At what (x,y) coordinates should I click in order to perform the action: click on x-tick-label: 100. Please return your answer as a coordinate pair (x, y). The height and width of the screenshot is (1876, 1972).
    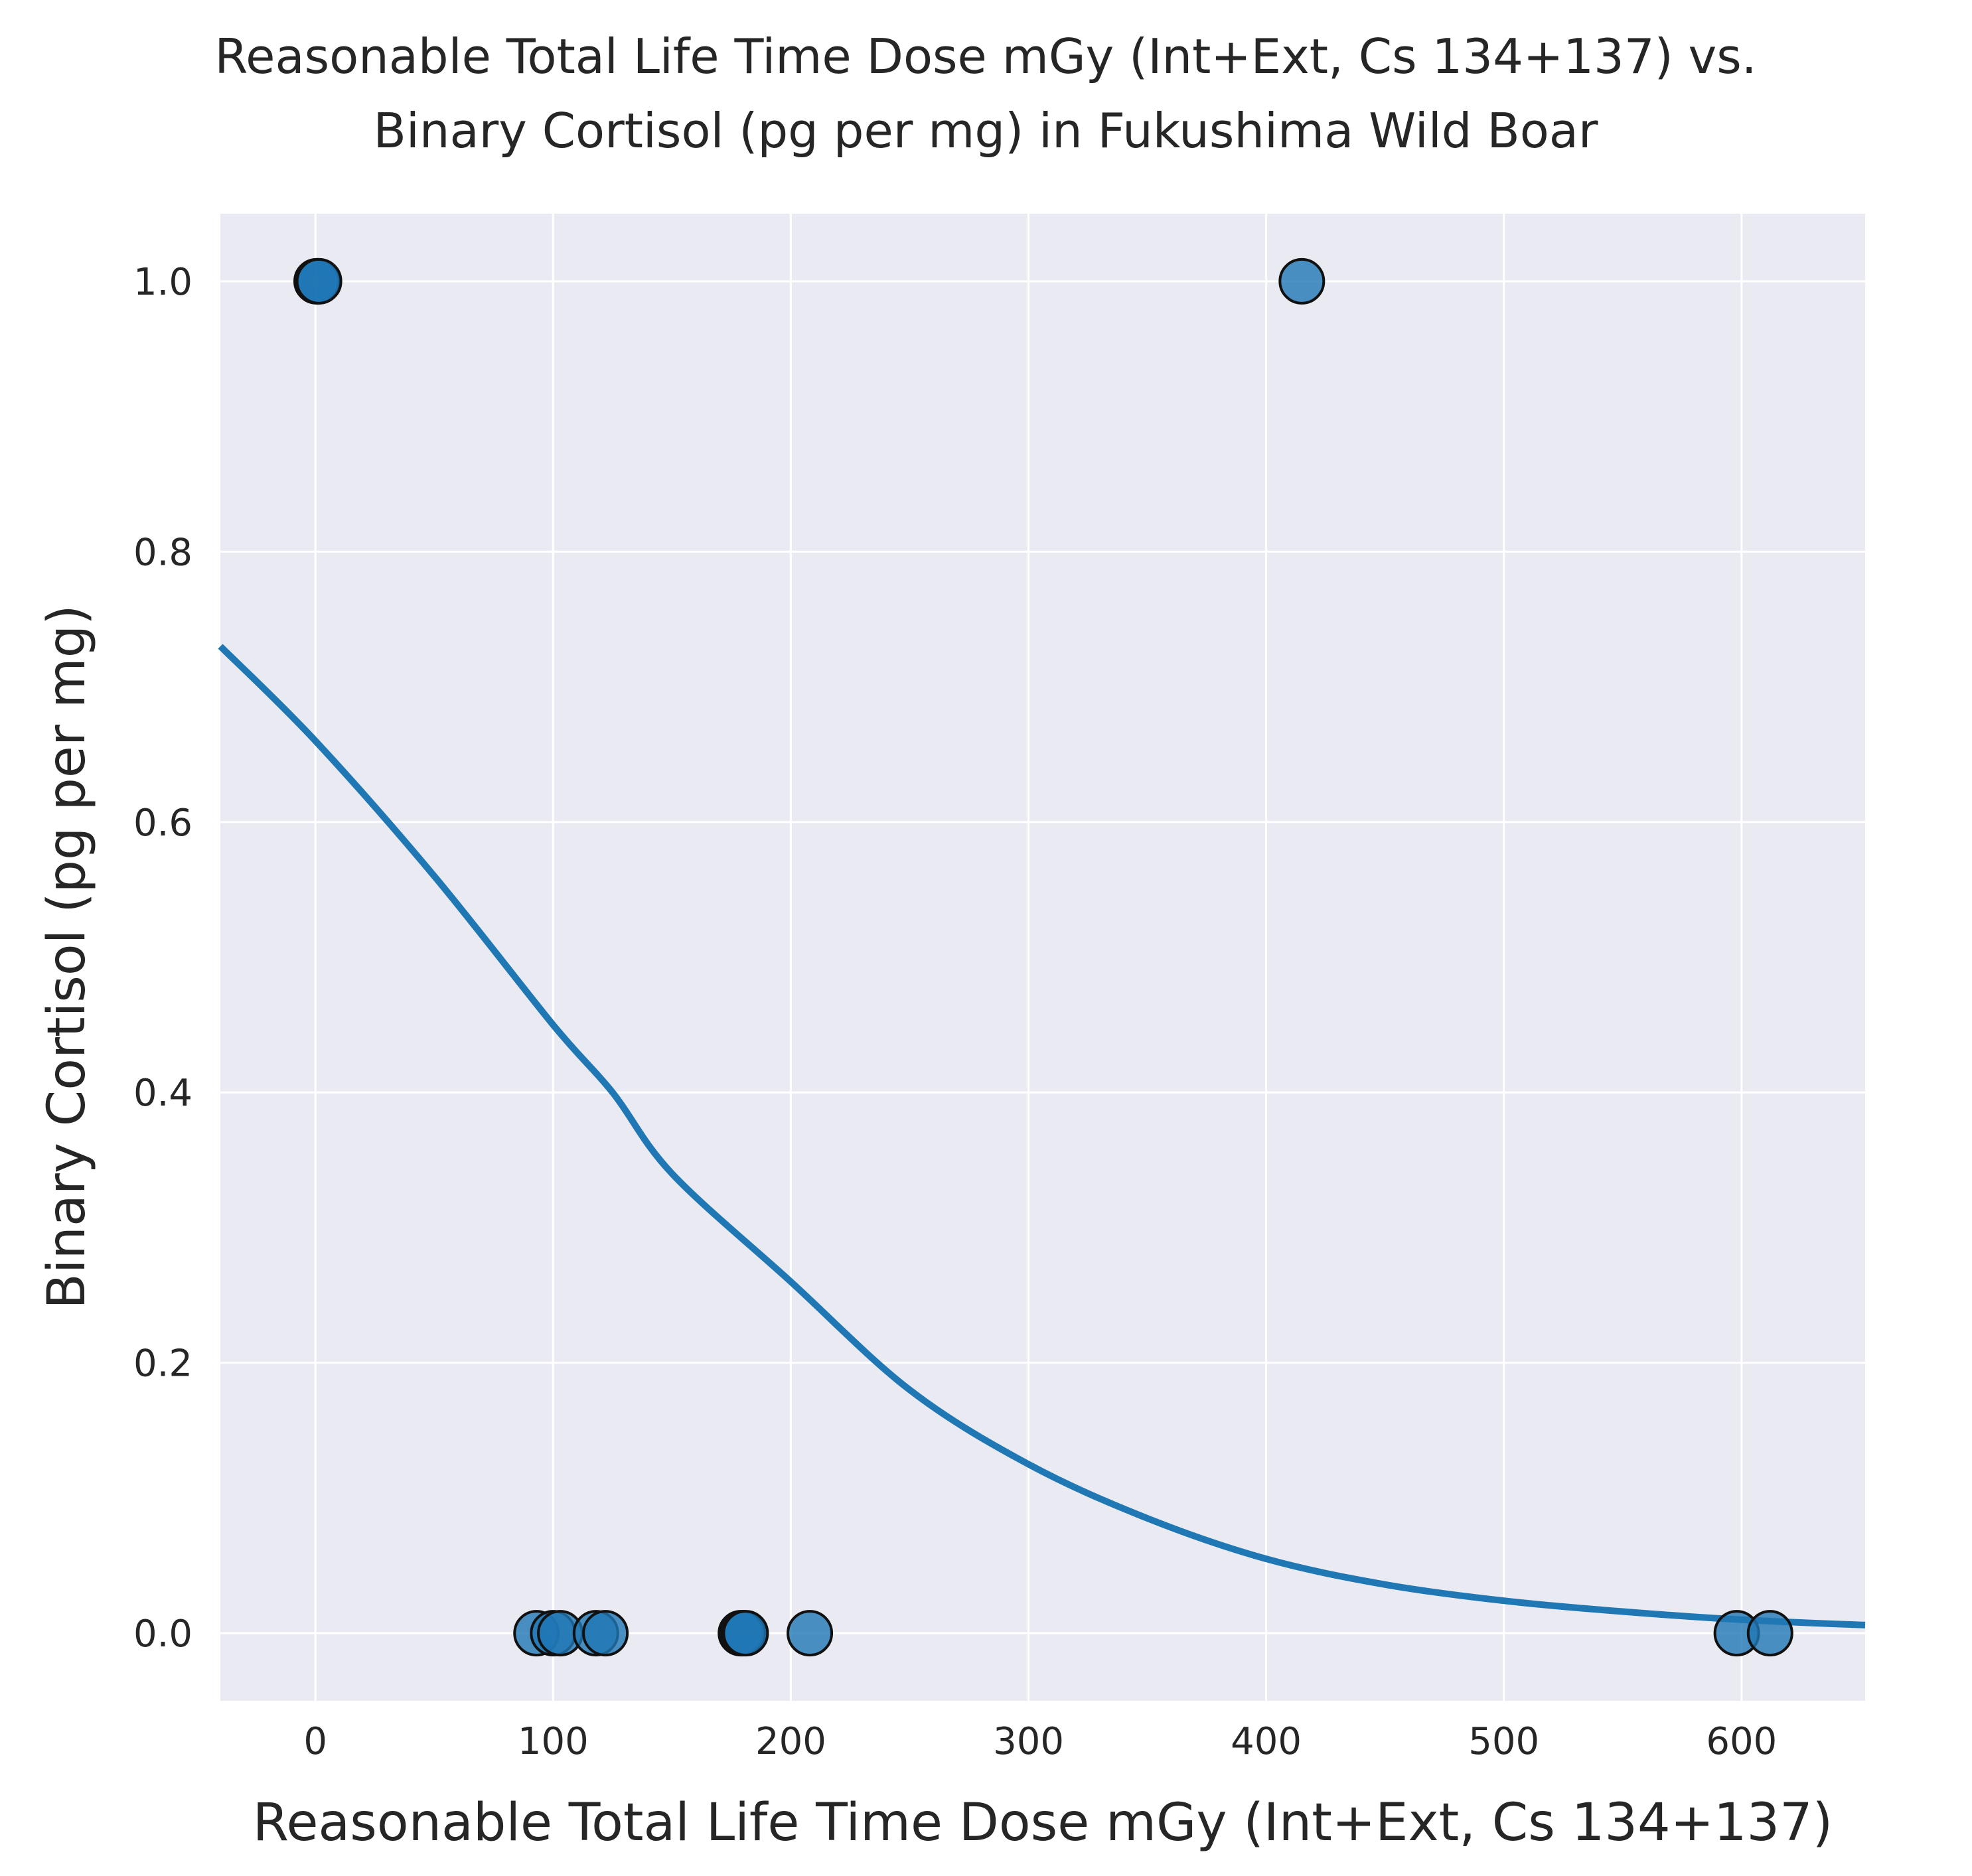
    Looking at the image, I should click on (553, 1742).